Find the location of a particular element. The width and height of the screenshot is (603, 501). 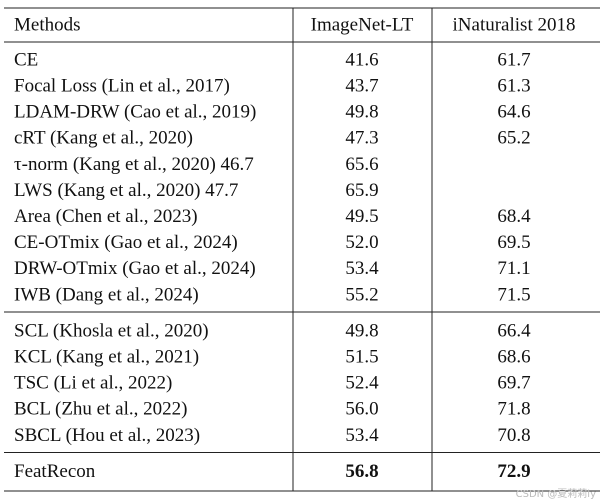

score-cell: 69.5 is located at coordinates (513, 242).